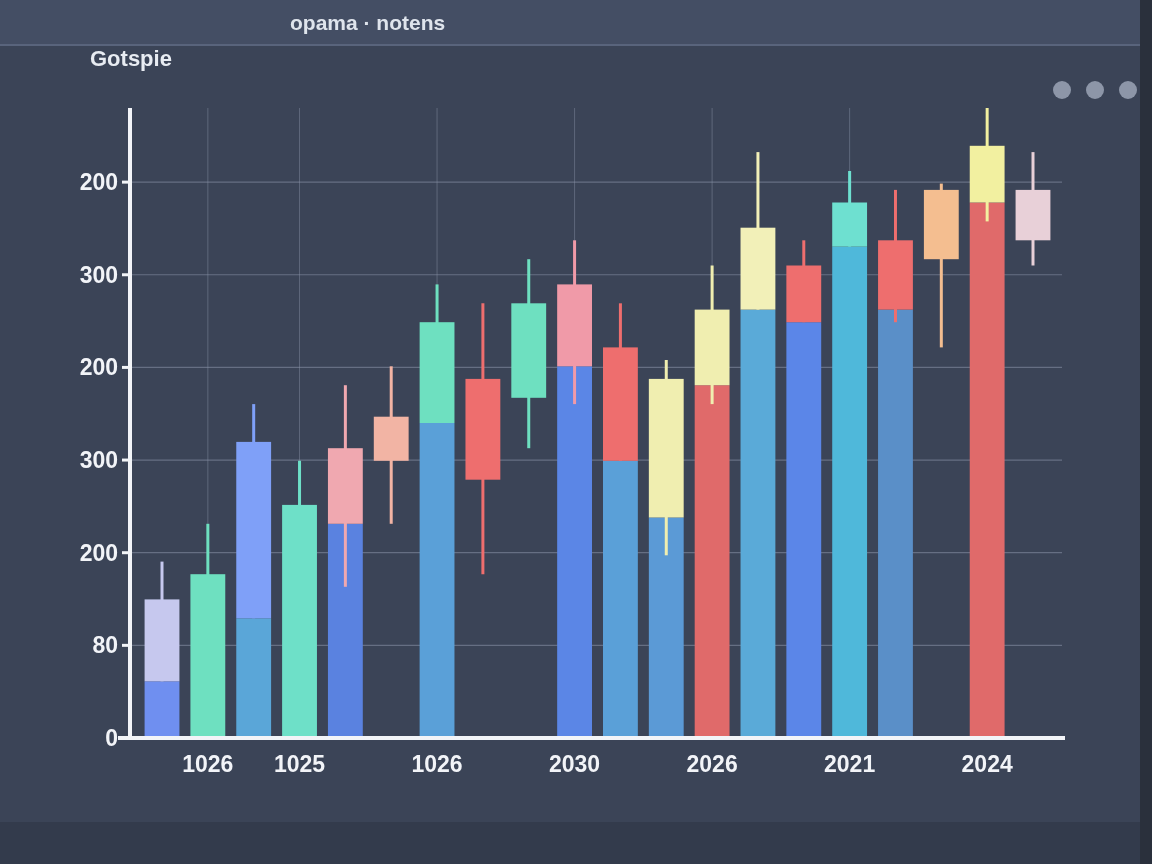  Describe the element at coordinates (987, 764) in the screenshot. I see `x-tick-label: 2024` at that location.